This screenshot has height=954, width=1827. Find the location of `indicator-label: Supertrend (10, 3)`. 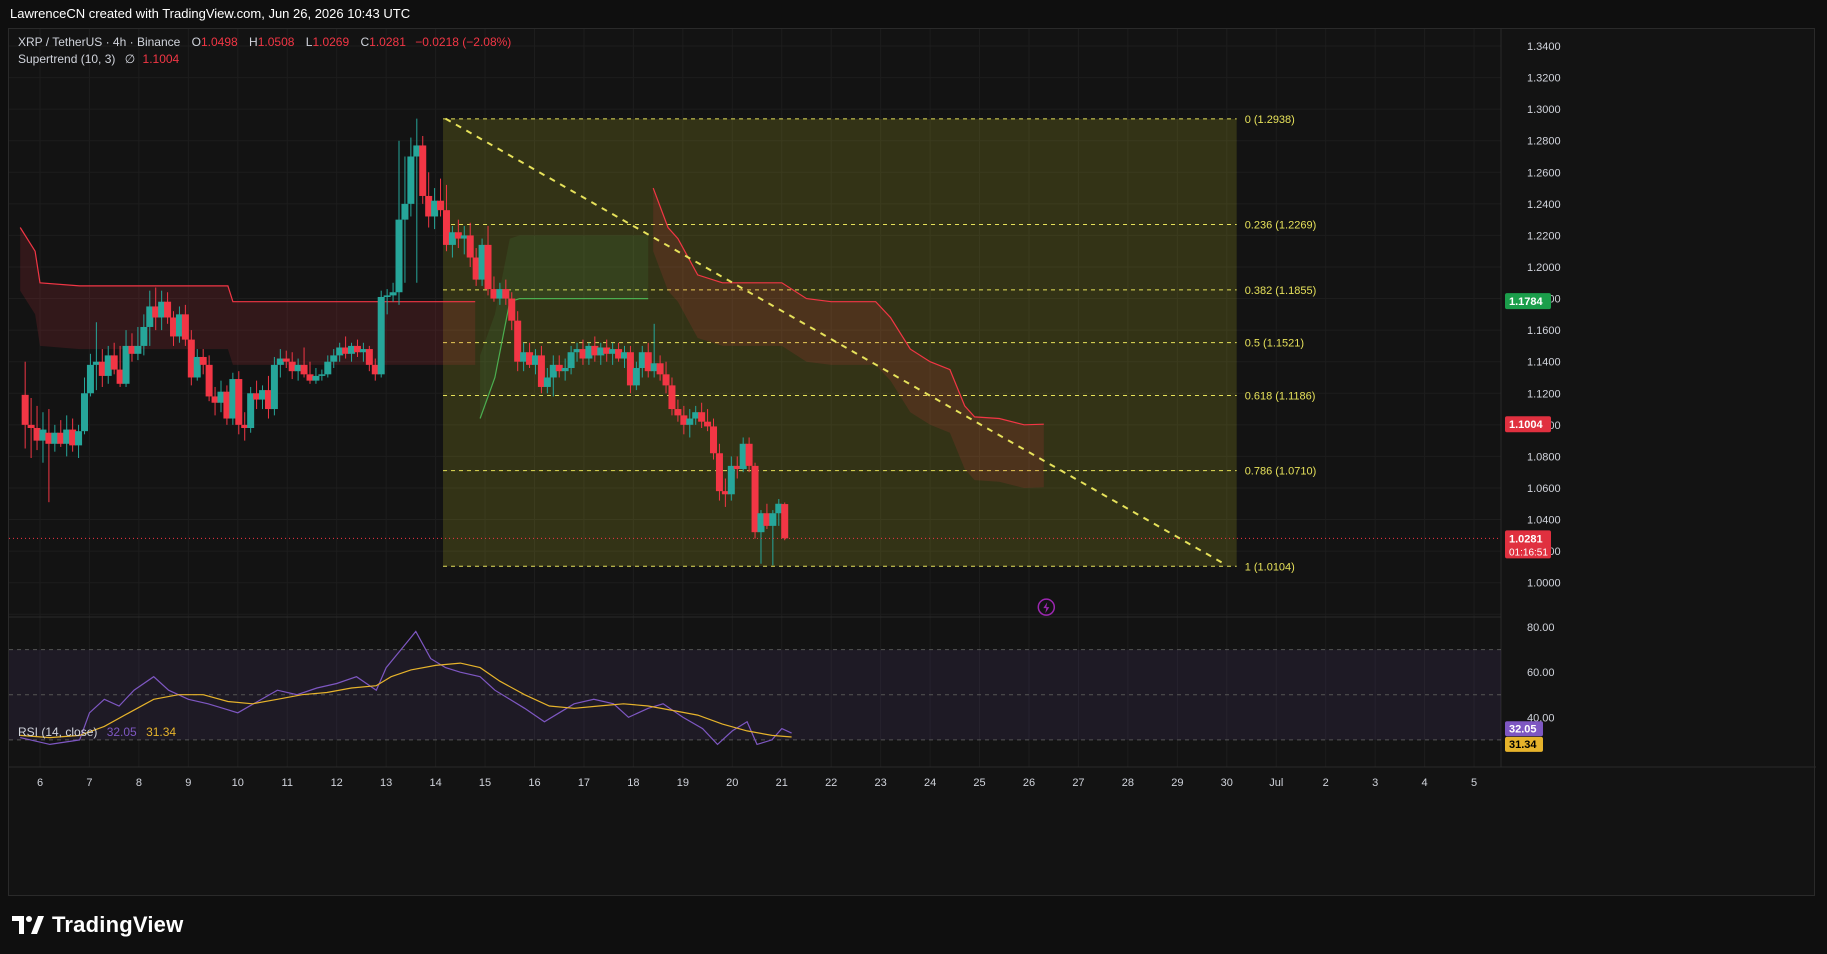

indicator-label: Supertrend (10, 3) is located at coordinates (67, 59).